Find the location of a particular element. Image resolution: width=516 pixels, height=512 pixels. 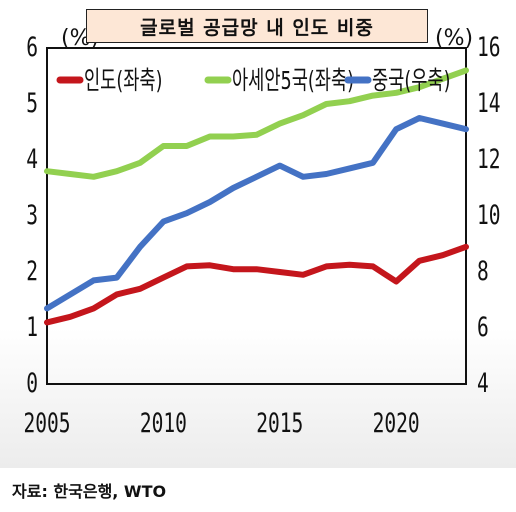

left-tick-label: 6 is located at coordinates (32, 47).